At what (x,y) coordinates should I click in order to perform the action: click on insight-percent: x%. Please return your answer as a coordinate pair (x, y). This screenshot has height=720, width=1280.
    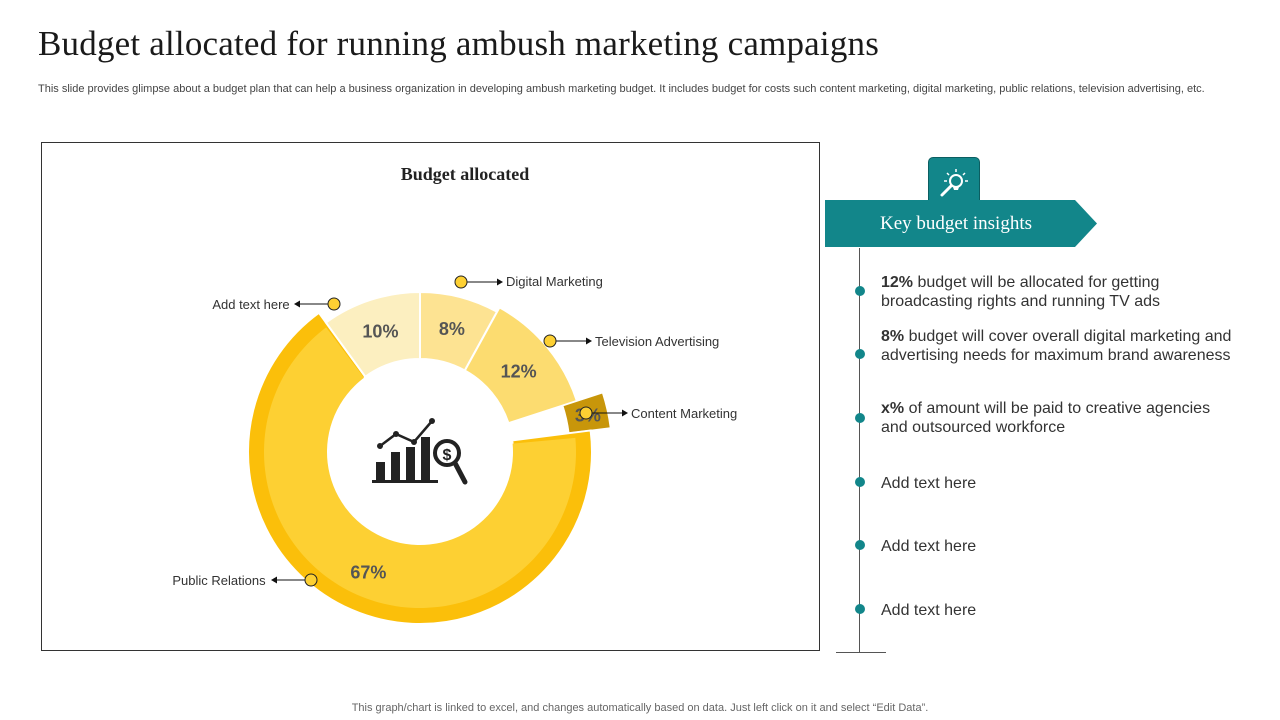
    Looking at the image, I should click on (893, 408).